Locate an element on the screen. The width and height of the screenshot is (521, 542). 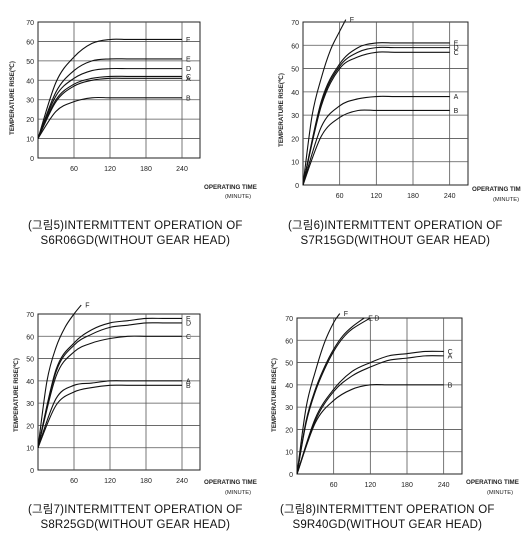
chart3-y-tick-label: 40 is located at coordinates (30, 382).